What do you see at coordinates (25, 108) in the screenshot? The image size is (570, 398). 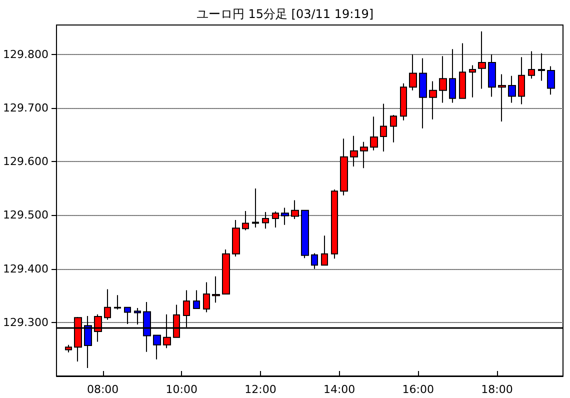 I see `y-tick-label: 129.700` at bounding box center [25, 108].